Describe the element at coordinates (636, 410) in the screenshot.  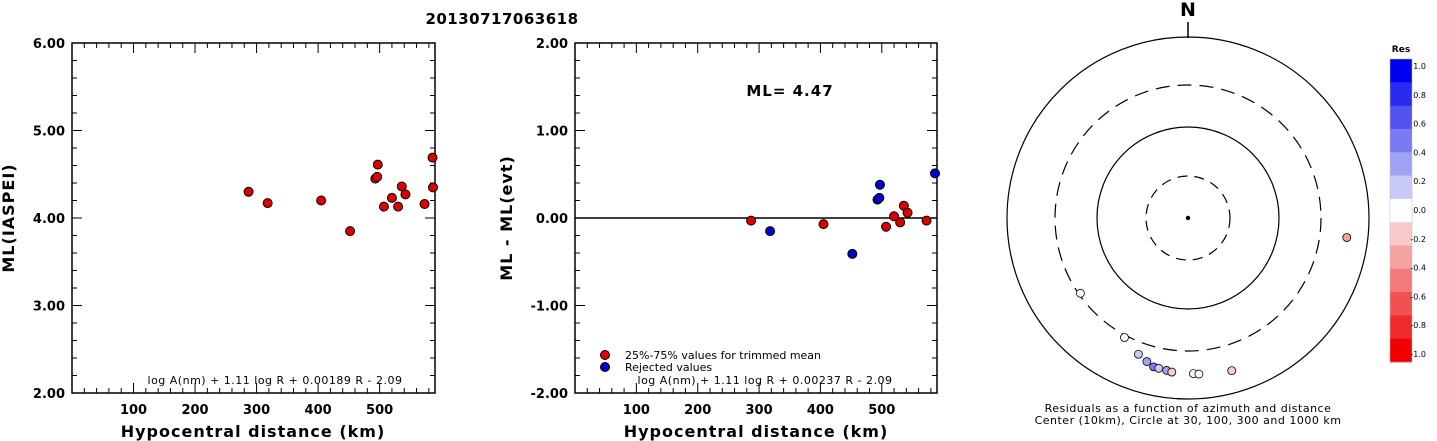
I see `x-tick-label: 100` at that location.